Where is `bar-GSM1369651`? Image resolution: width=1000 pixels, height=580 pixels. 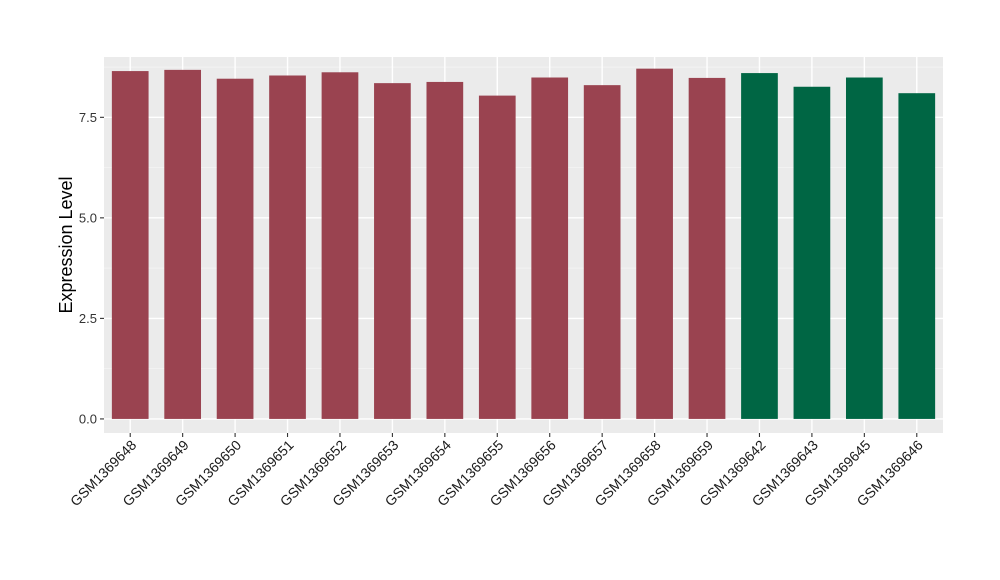 bar-GSM1369651 is located at coordinates (287, 247).